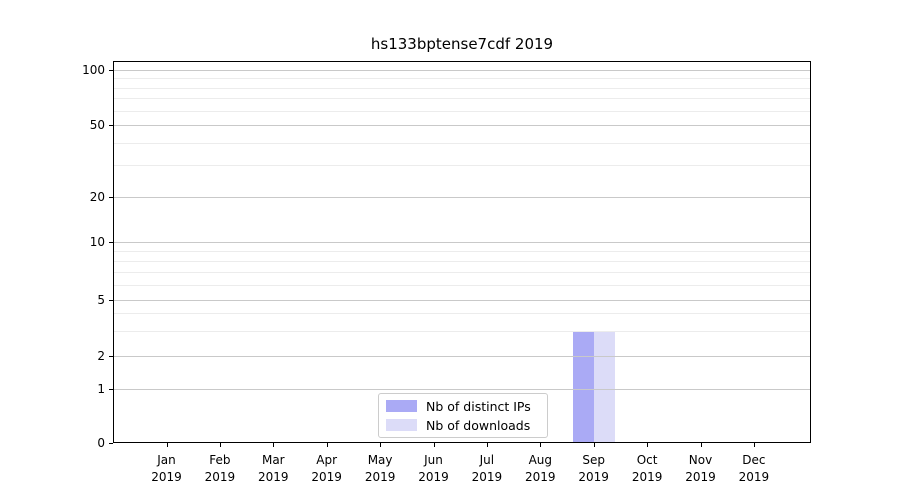 This screenshot has width=900, height=500. I want to click on legend-swatch-downloads, so click(401, 425).